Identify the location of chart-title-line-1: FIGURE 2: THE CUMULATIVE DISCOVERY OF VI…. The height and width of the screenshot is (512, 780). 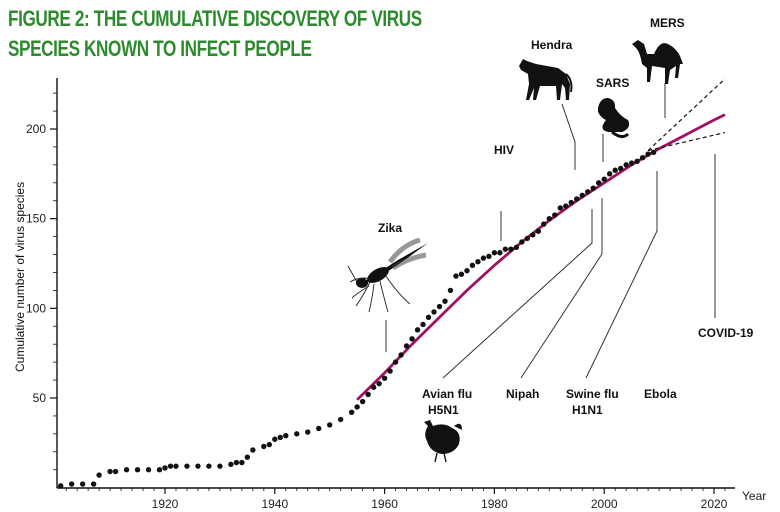
(215, 18).